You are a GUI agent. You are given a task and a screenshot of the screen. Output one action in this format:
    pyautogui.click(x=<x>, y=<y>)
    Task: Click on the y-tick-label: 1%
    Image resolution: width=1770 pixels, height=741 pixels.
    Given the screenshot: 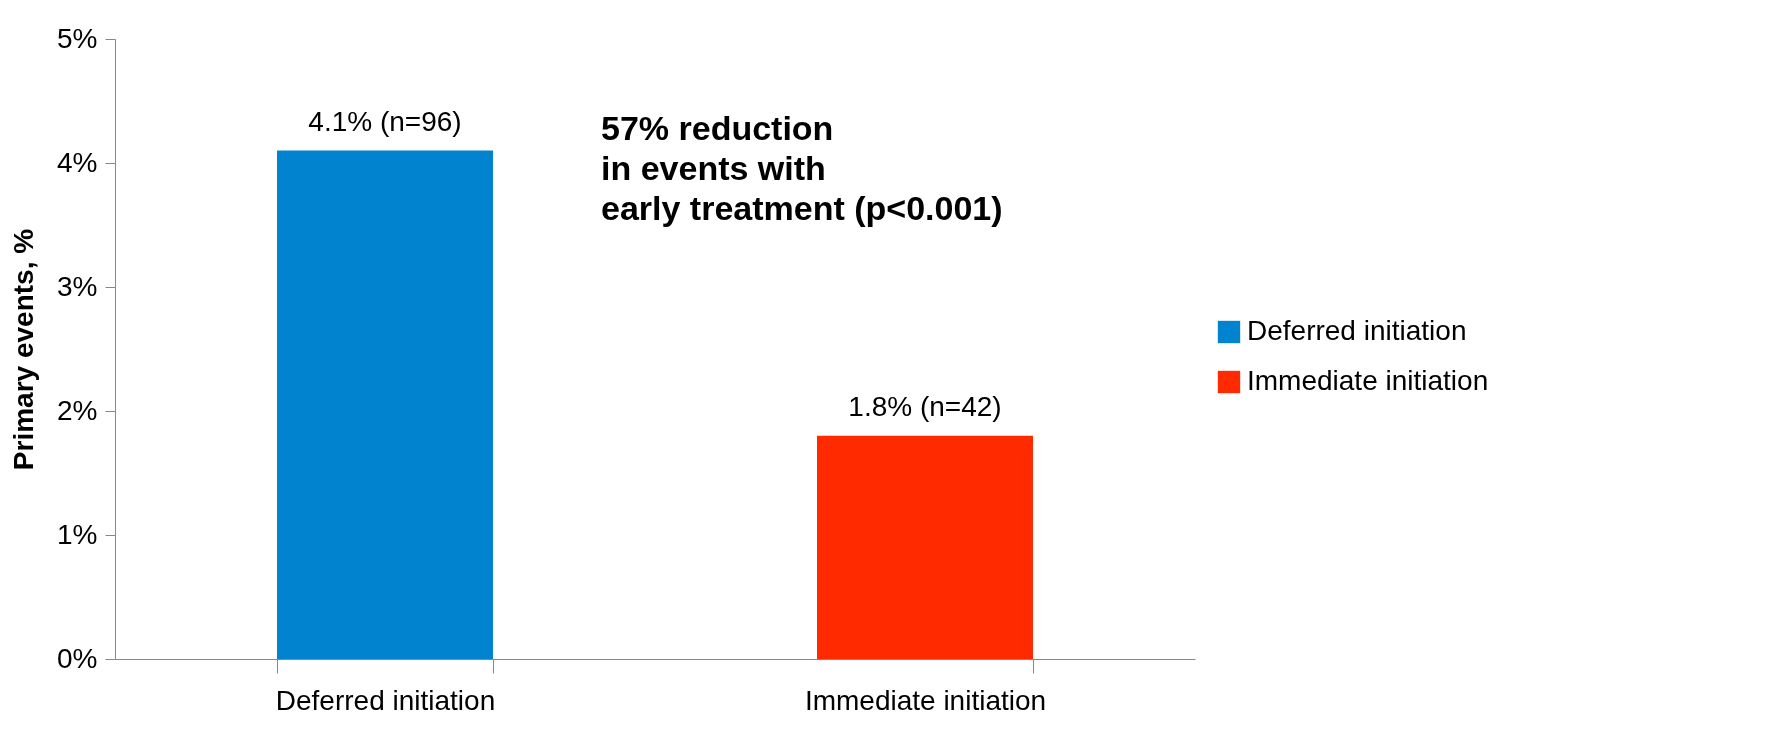 What is the action you would take?
    pyautogui.click(x=77, y=534)
    